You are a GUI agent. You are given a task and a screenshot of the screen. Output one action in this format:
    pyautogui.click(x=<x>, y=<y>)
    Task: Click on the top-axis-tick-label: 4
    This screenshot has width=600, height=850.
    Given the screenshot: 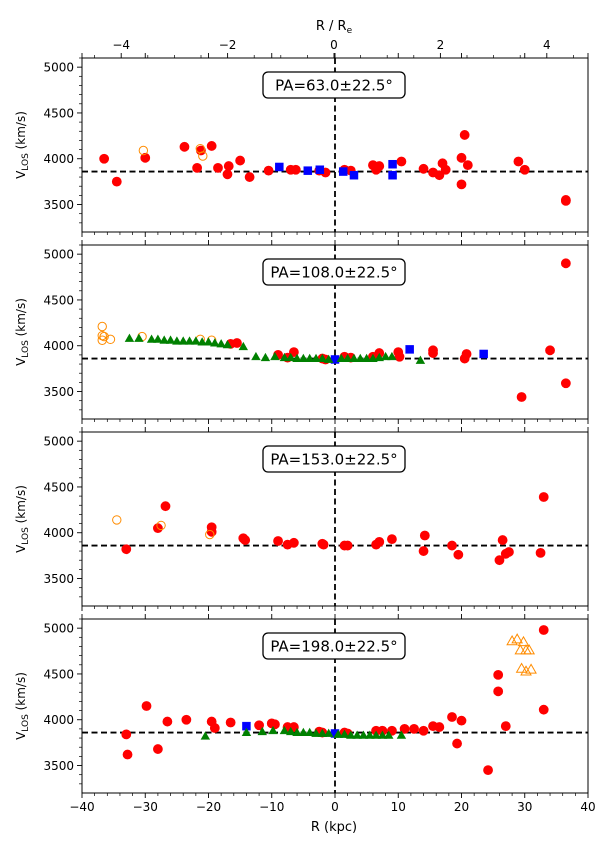 What is the action you would take?
    pyautogui.click(x=547, y=45)
    